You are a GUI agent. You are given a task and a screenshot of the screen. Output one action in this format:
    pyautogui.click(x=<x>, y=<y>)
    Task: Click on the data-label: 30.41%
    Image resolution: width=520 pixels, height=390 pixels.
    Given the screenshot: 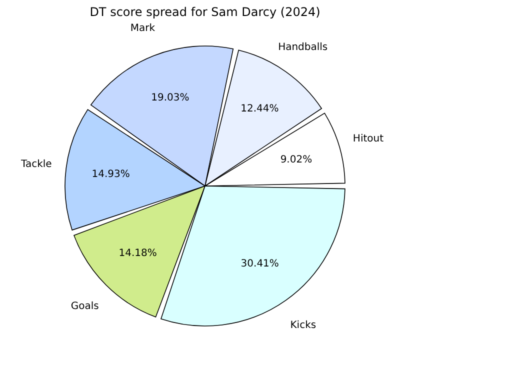 What is the action you would take?
    pyautogui.click(x=259, y=264)
    